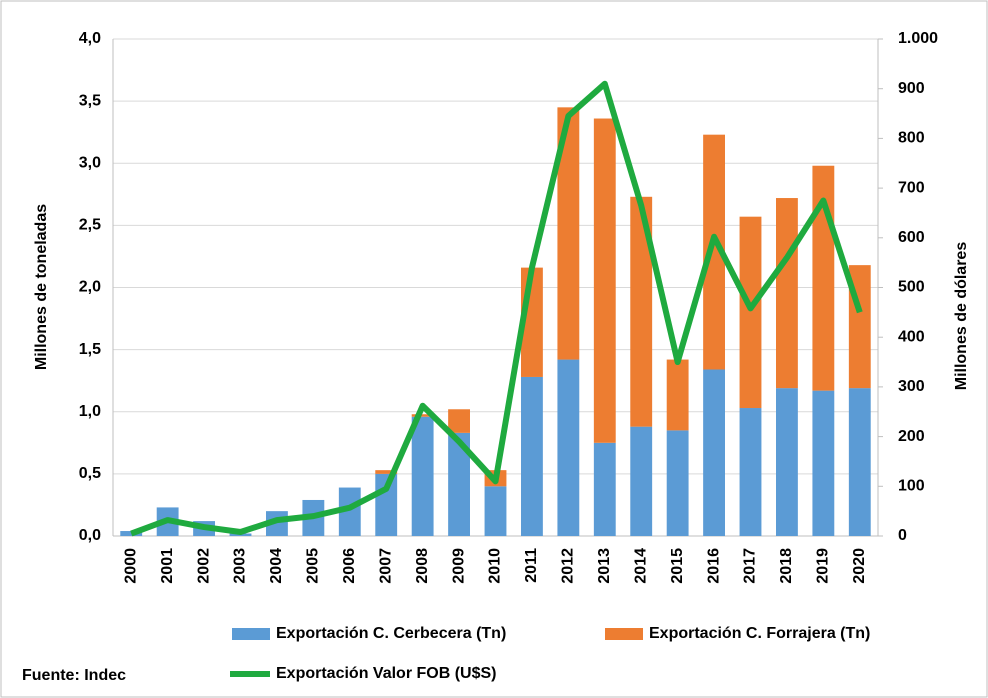  I want to click on y-tick-label: 3,5, so click(90, 100).